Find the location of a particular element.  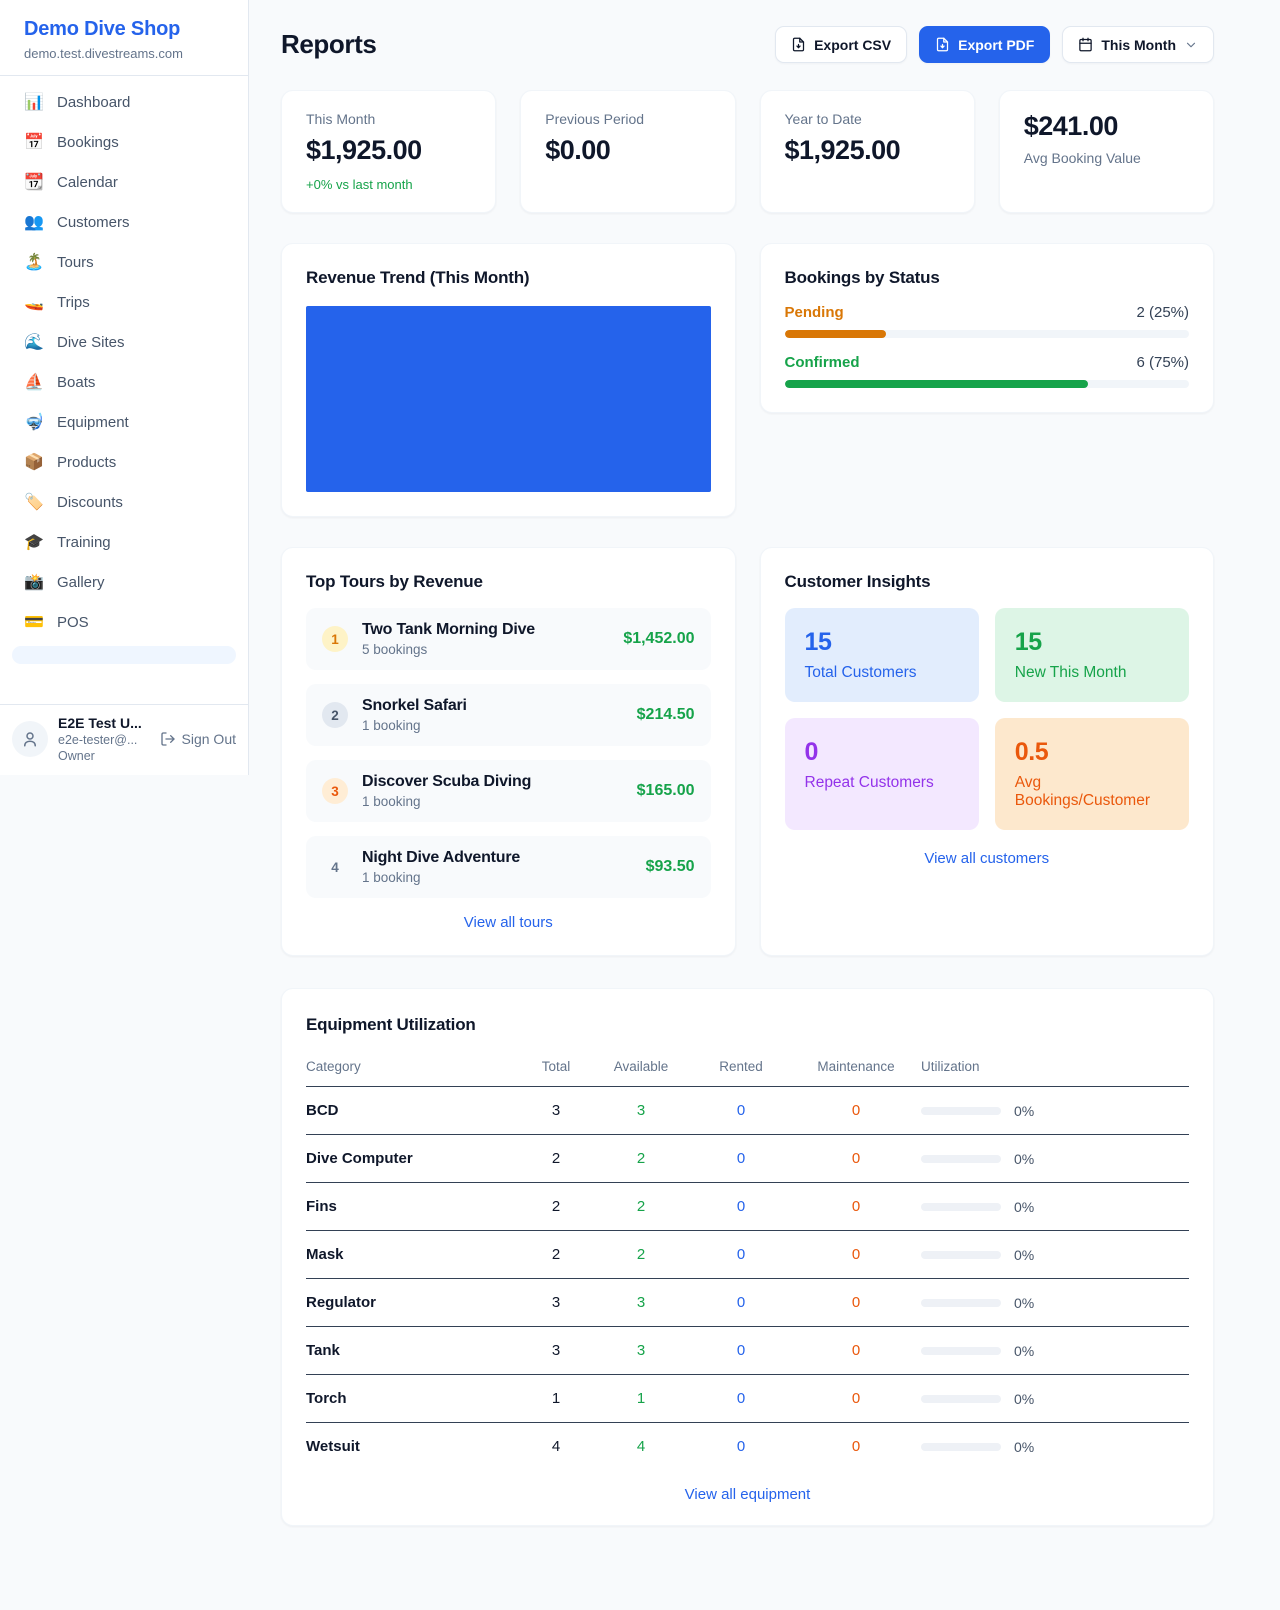

sign-out-icon is located at coordinates (167, 739).